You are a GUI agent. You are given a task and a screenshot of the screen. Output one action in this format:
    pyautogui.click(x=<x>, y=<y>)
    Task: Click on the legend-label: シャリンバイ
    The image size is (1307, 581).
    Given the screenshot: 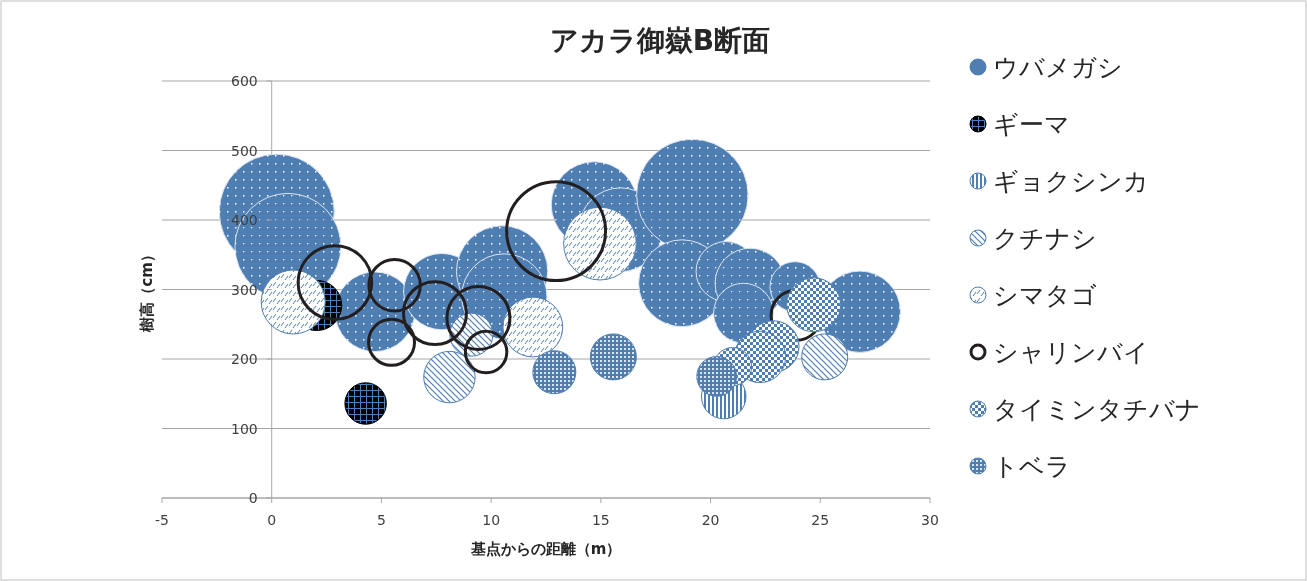 What is the action you would take?
    pyautogui.click(x=1071, y=352)
    